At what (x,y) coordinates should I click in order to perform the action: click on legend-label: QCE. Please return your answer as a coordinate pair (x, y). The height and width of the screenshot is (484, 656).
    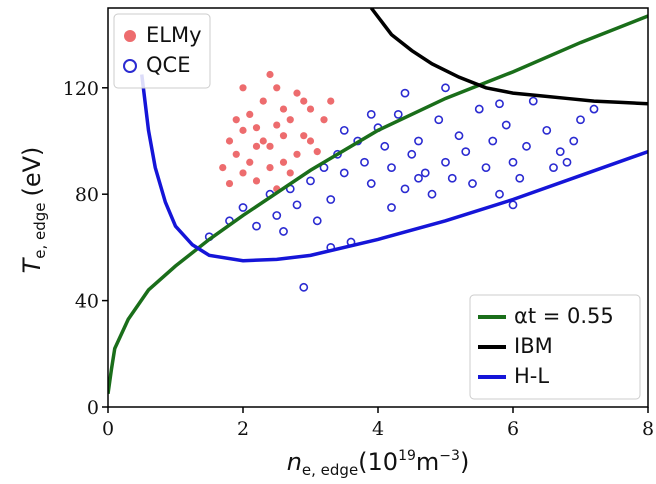
    Looking at the image, I should click on (168, 65).